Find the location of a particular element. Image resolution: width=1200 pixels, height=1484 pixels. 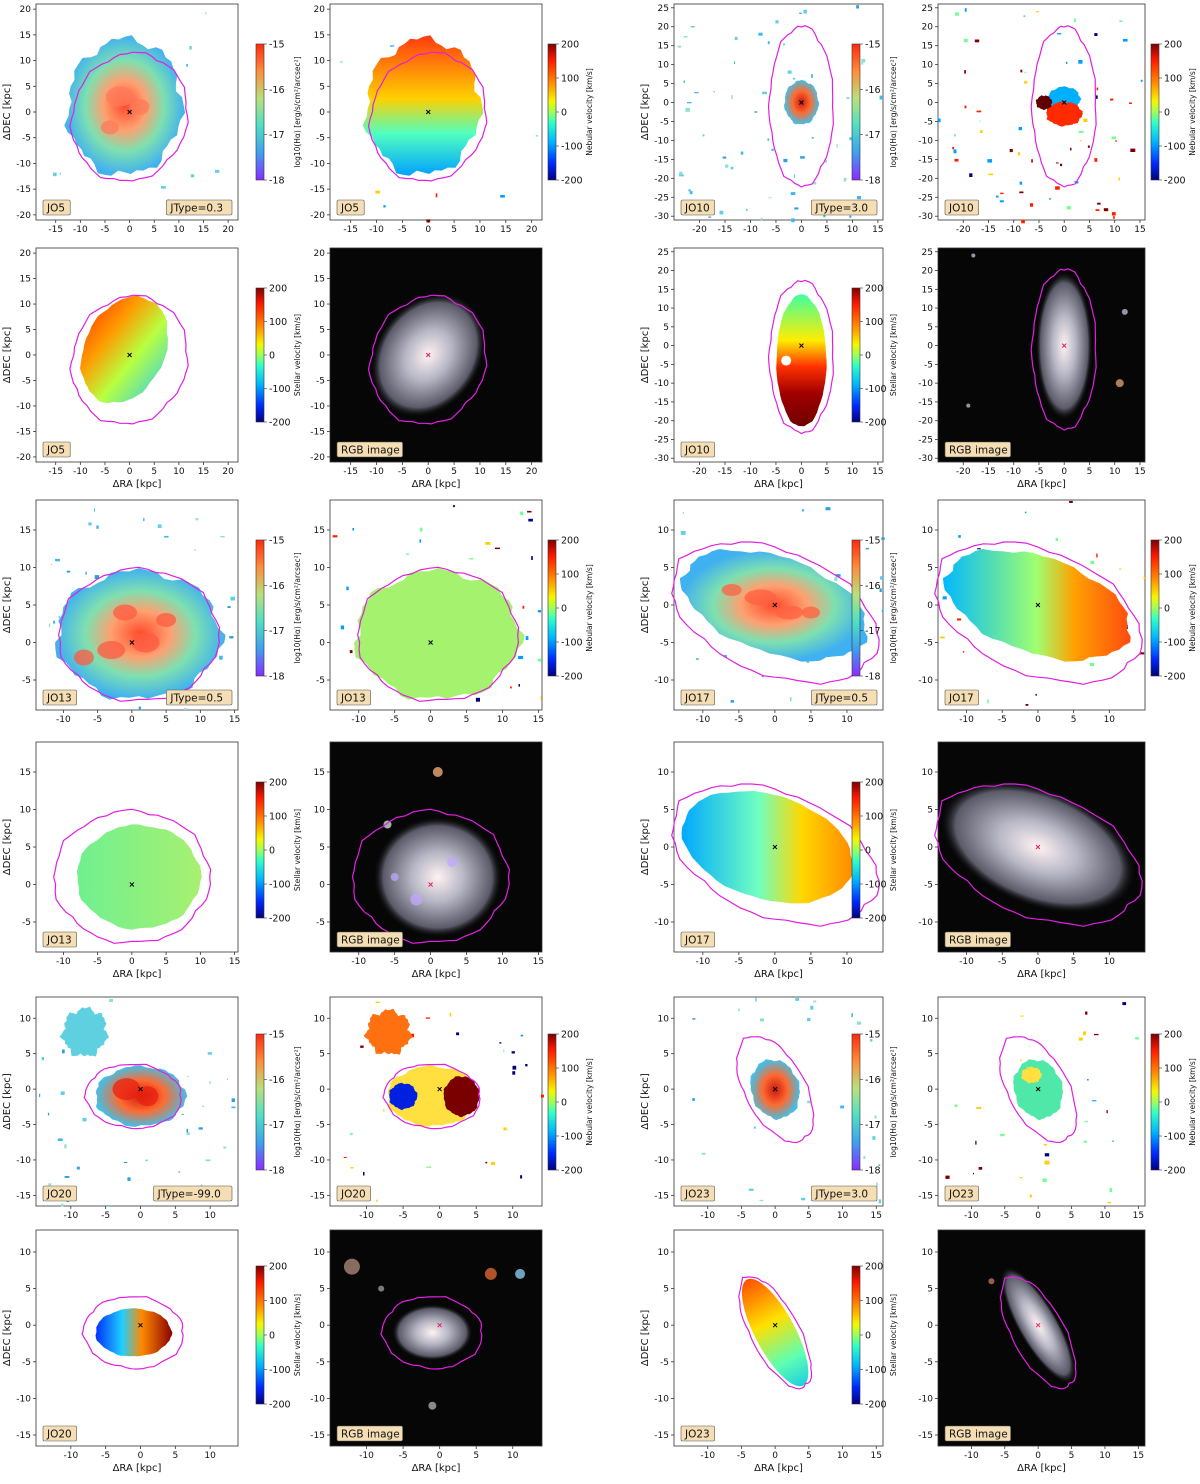

x-tick-label: -5 is located at coordinates (1004, 1456).